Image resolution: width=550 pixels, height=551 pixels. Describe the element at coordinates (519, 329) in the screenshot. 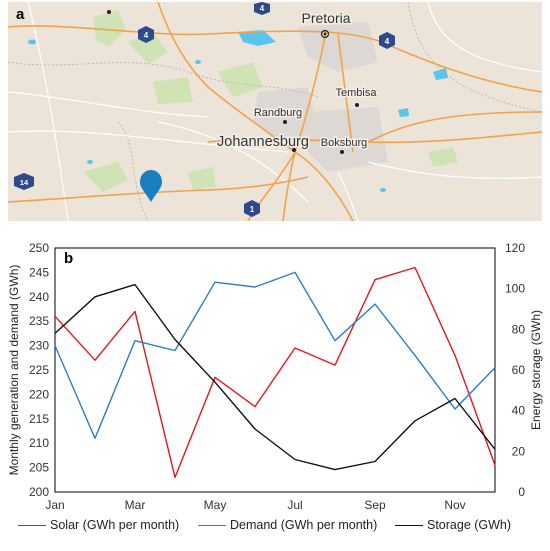

I see `y2-tick-label: 80` at that location.